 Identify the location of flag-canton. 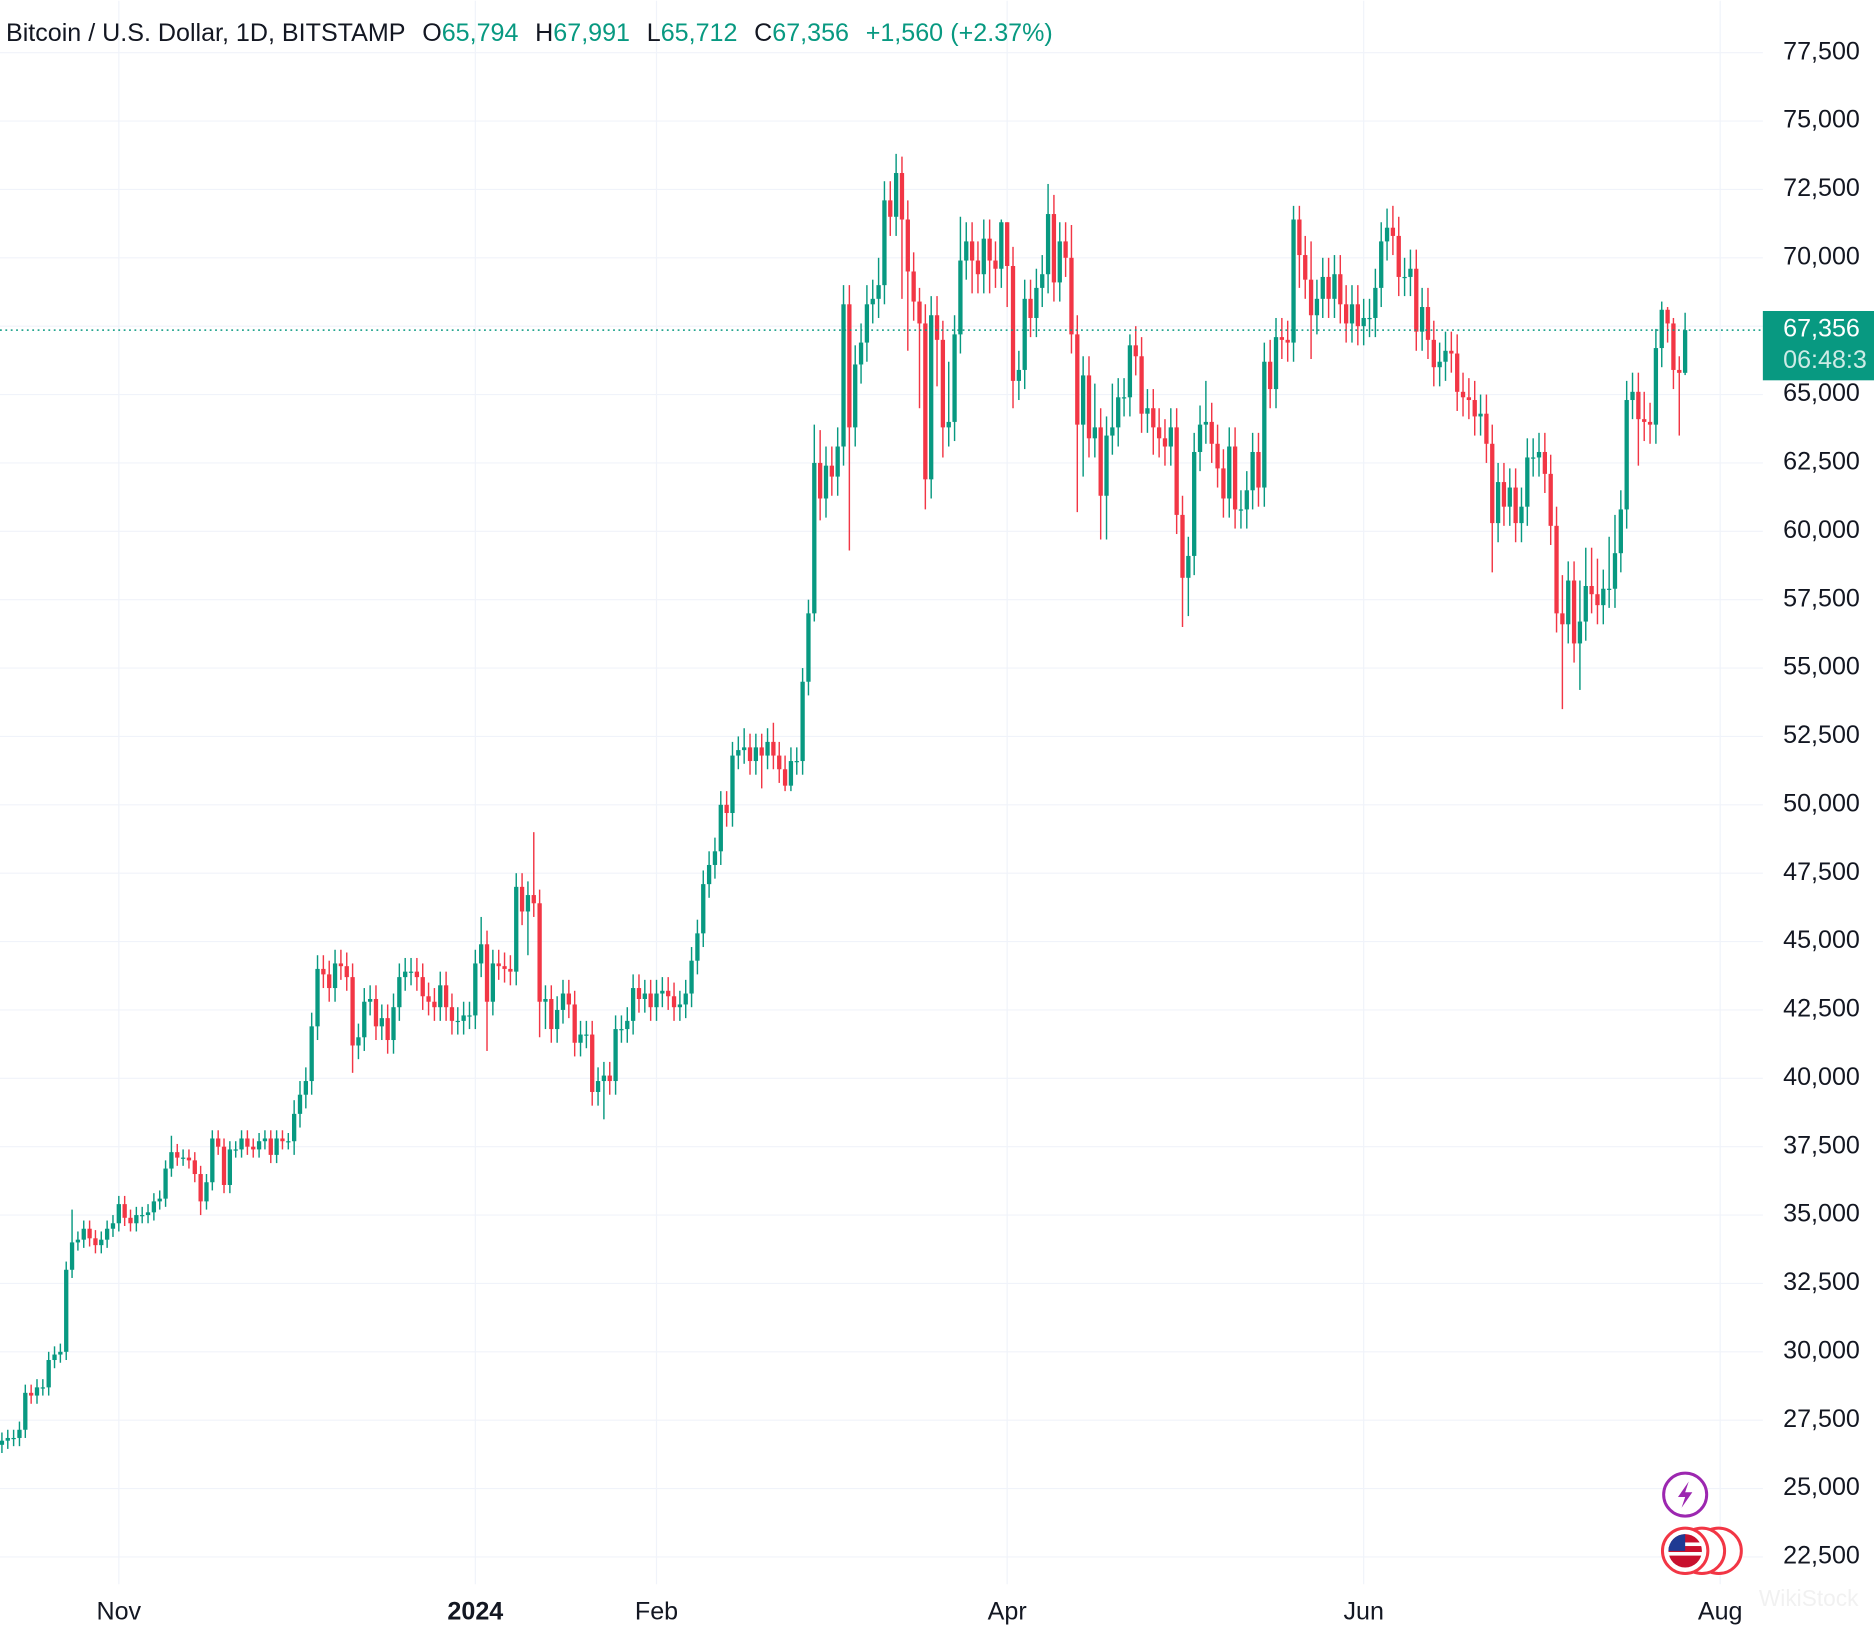
(1677, 1542).